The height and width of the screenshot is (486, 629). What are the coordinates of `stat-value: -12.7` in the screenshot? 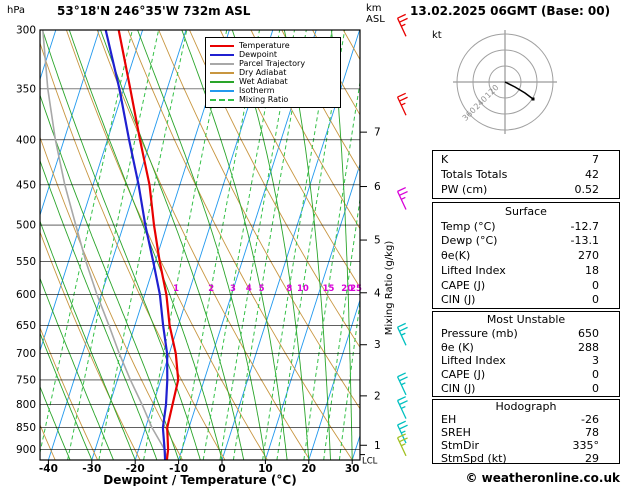 It's located at (584, 226).